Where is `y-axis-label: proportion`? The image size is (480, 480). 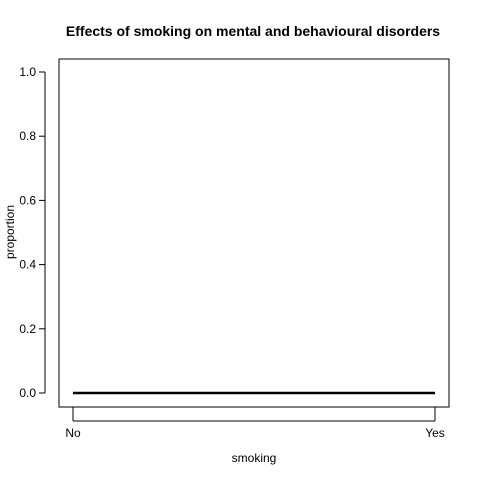 y-axis-label: proportion is located at coordinates (10, 232).